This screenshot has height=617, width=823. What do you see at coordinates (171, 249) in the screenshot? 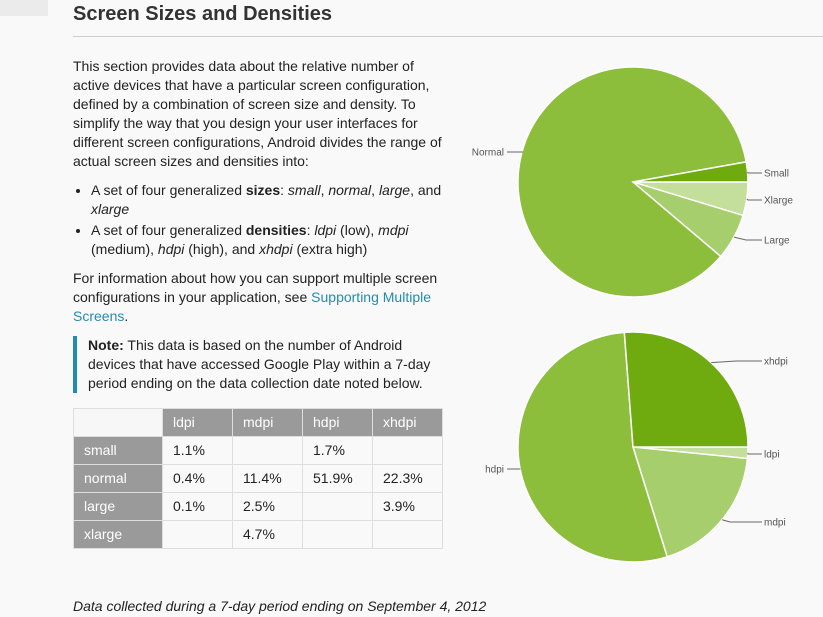
I see `density-term: hdpi` at bounding box center [171, 249].